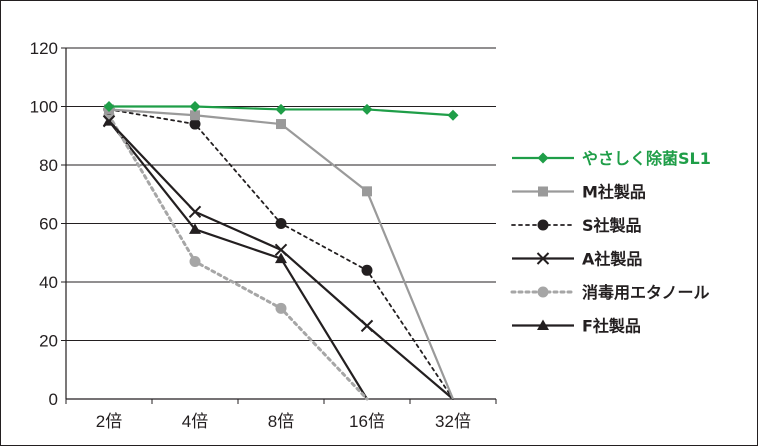 The height and width of the screenshot is (446, 758). I want to click on legend-item-2: M社製品, so click(579, 192).